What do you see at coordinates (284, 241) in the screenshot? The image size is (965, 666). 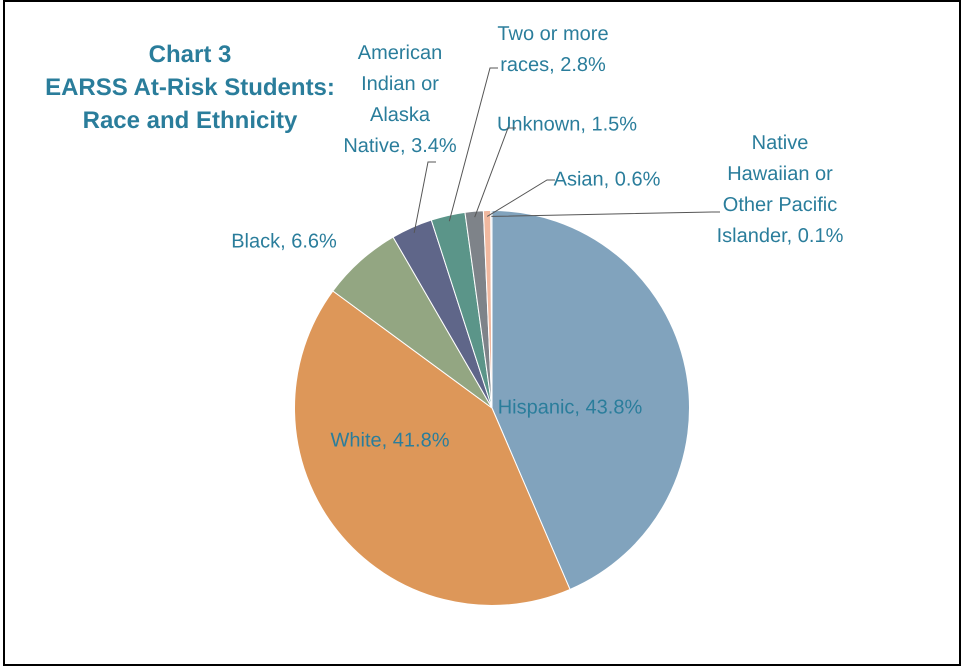 I see `slice-label: Black, 6.6%` at bounding box center [284, 241].